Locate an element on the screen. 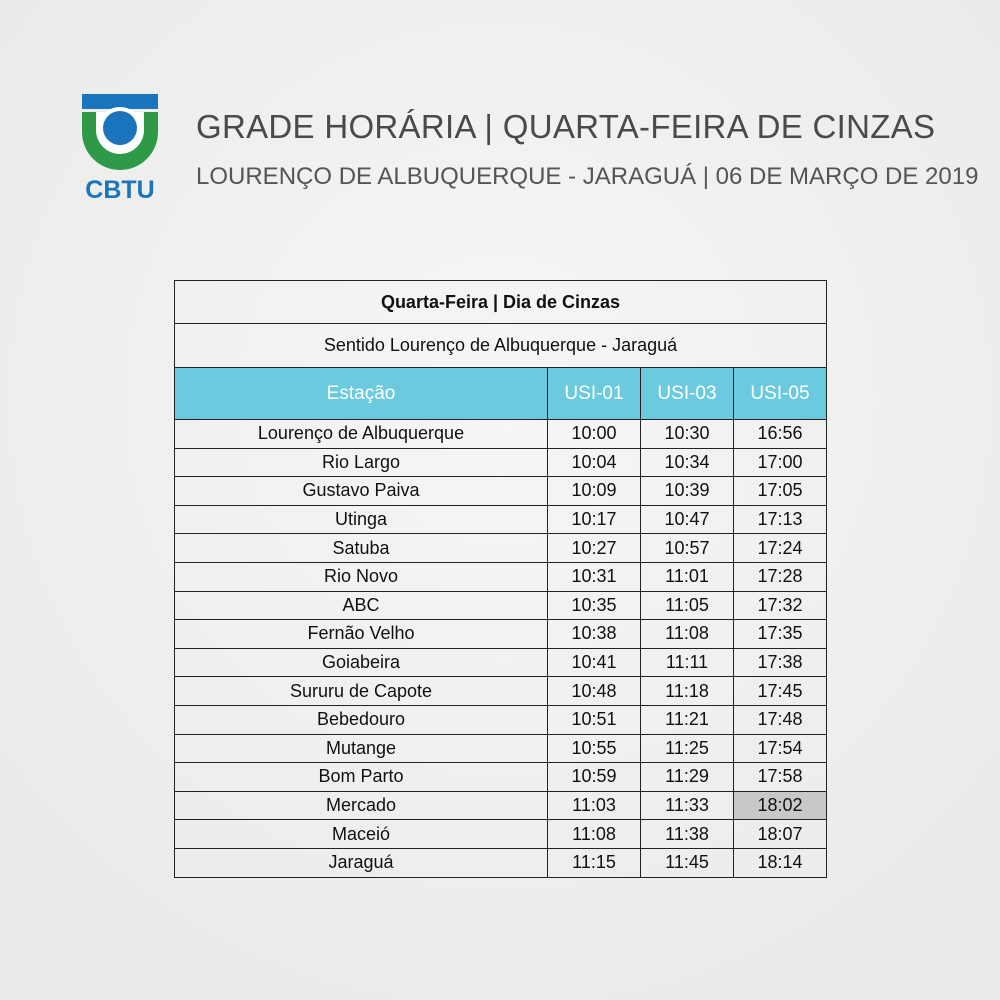 The width and height of the screenshot is (1000, 1000). table-row: Mercado 11:03 11:33 18:02 is located at coordinates (500, 805).